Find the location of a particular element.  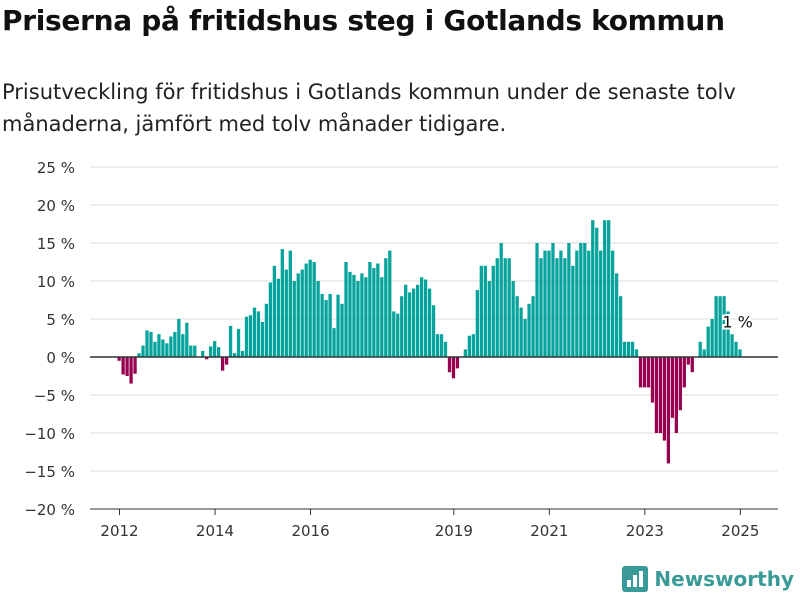

last-value-label: 1 % is located at coordinates (737, 321).